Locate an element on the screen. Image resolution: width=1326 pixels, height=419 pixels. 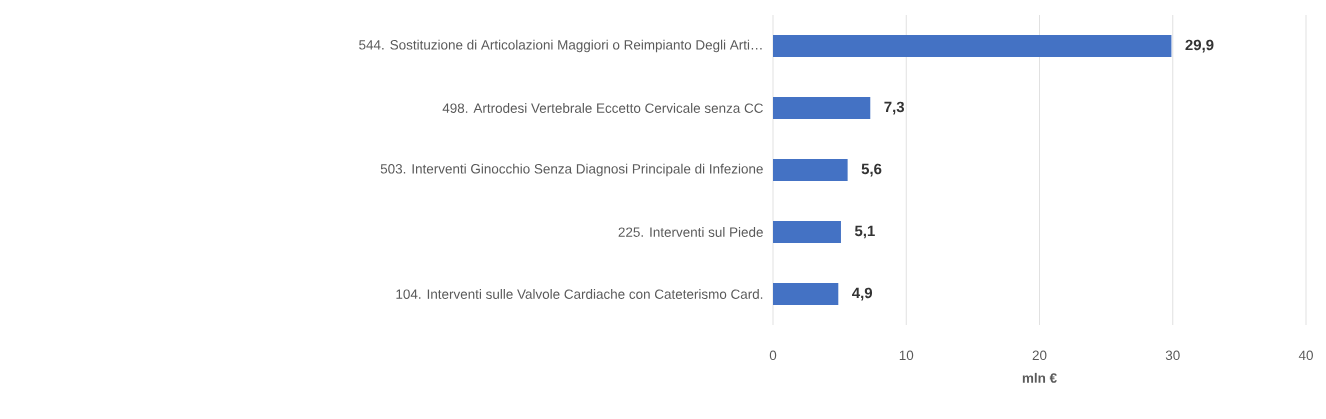
x-tick-label: 40 is located at coordinates (1305, 355).